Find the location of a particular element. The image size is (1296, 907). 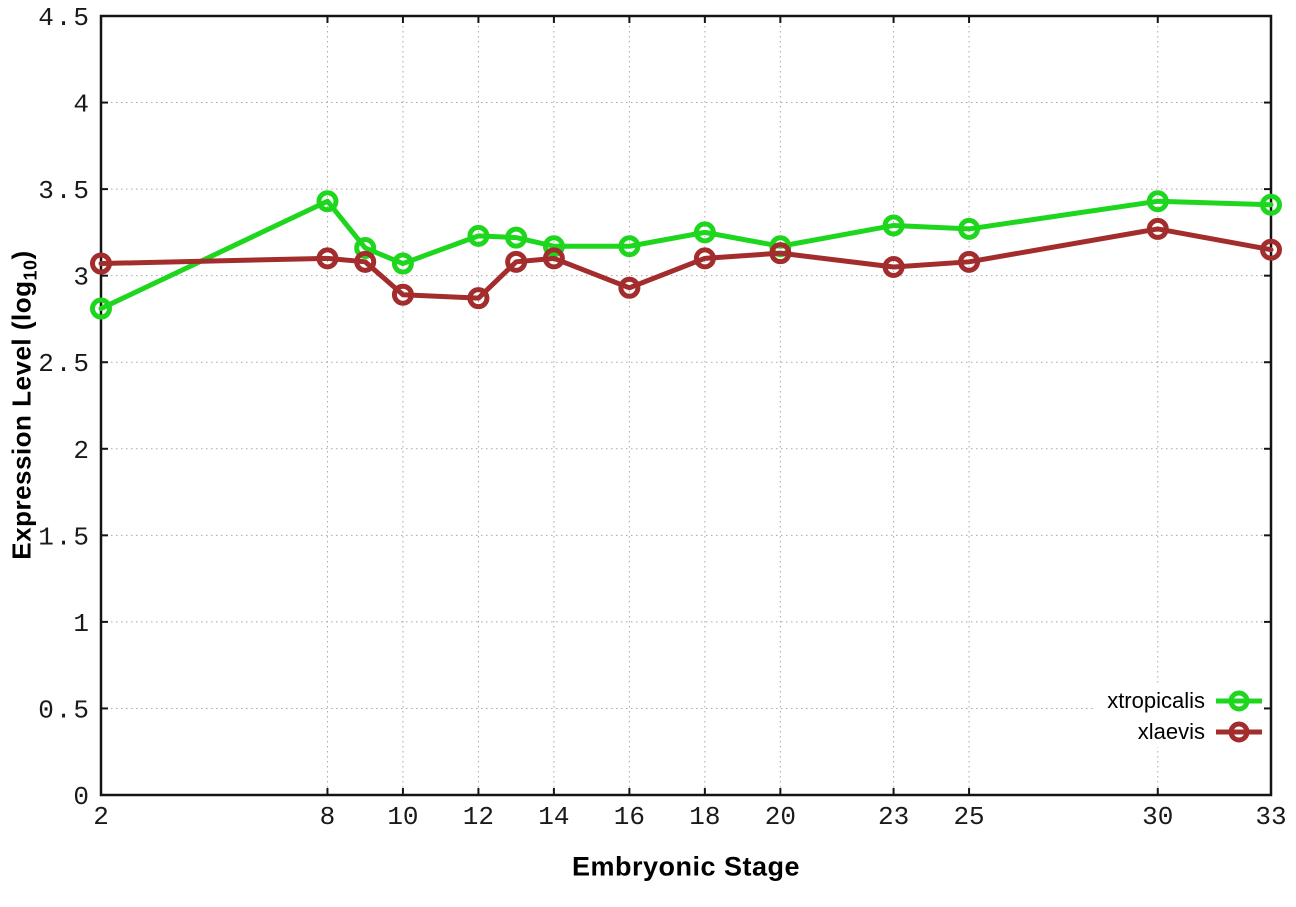

y-axis-title-suffix: ) is located at coordinates (21, 255).